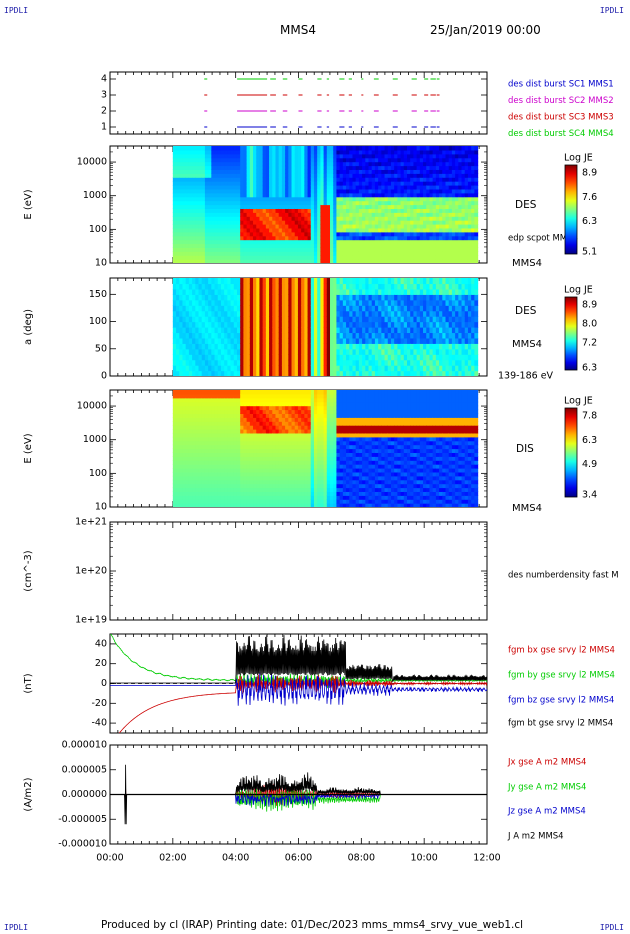  I want to click on corner-label-top-right: IPDLI, so click(611, 10).